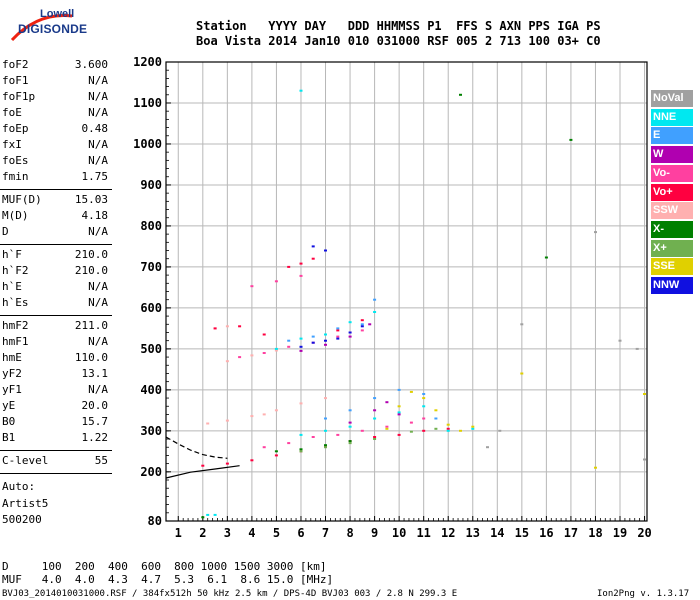  I want to click on param-name: h`Es, so click(15, 302).